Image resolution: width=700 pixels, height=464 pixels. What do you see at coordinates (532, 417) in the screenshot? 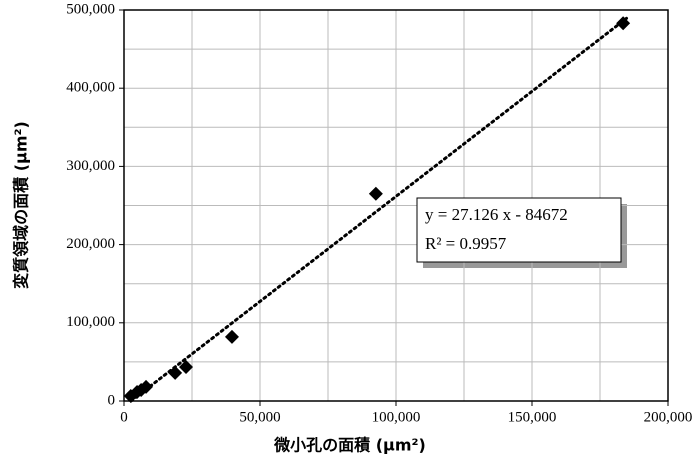
I see `x-tick-label: 150,000` at bounding box center [532, 417].